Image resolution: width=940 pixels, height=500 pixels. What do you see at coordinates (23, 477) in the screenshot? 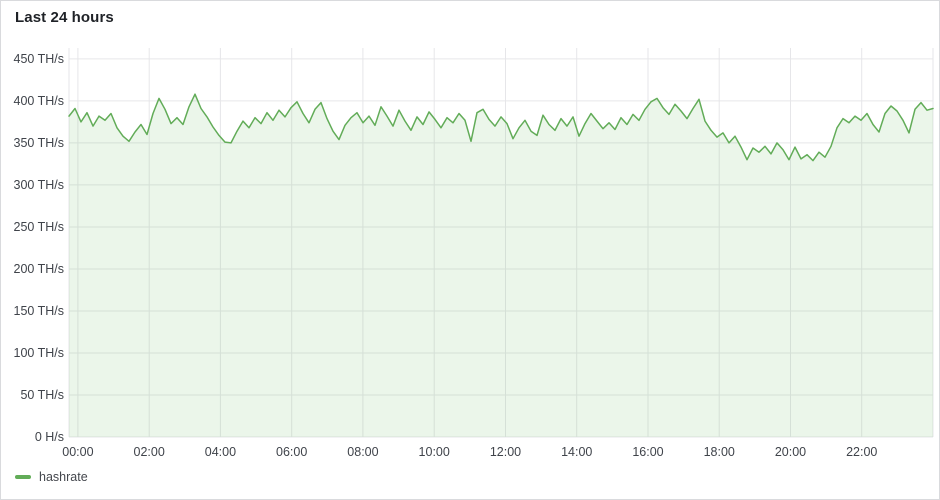
I see `legend-series-marker` at bounding box center [23, 477].